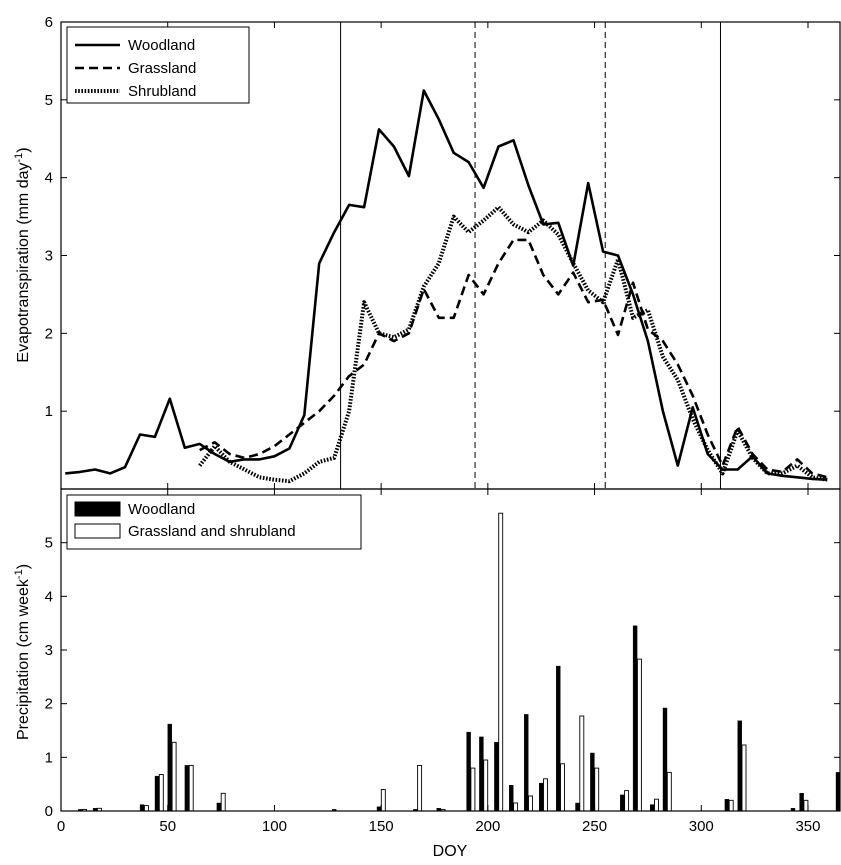  Describe the element at coordinates (807, 826) in the screenshot. I see `x-tick-label: 350` at that location.